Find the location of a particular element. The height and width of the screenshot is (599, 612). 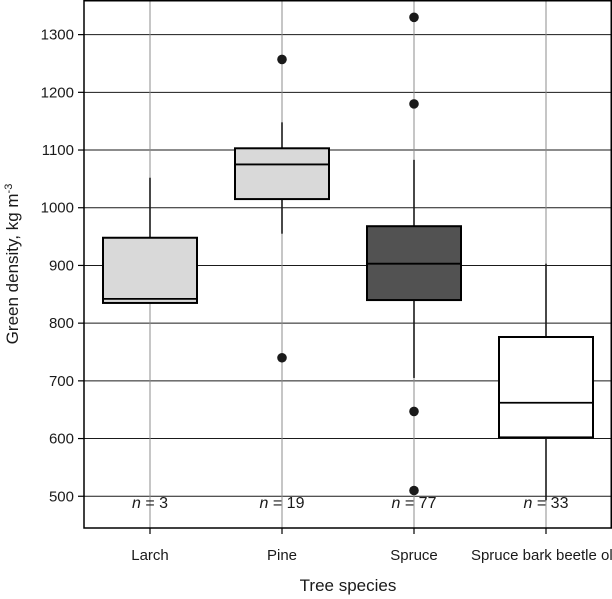

sample-size-label: n = 3 is located at coordinates (150, 503).